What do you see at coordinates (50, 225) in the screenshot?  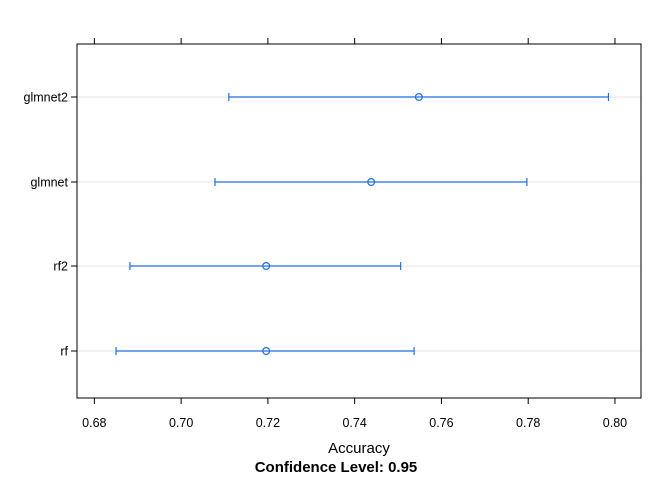 I see `y-axis: glmnet2 glmnet rf2 rf` at bounding box center [50, 225].